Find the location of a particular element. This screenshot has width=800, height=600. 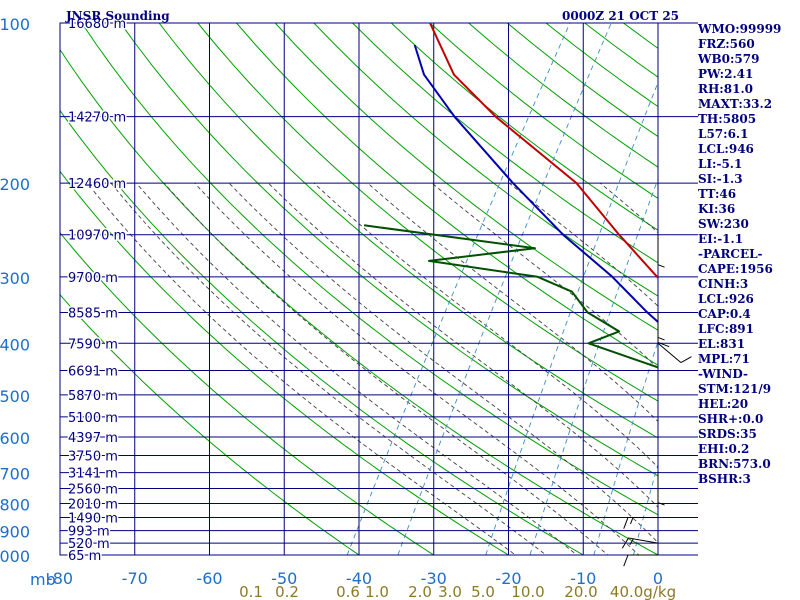

dewpoint-trace is located at coordinates (510, 296).